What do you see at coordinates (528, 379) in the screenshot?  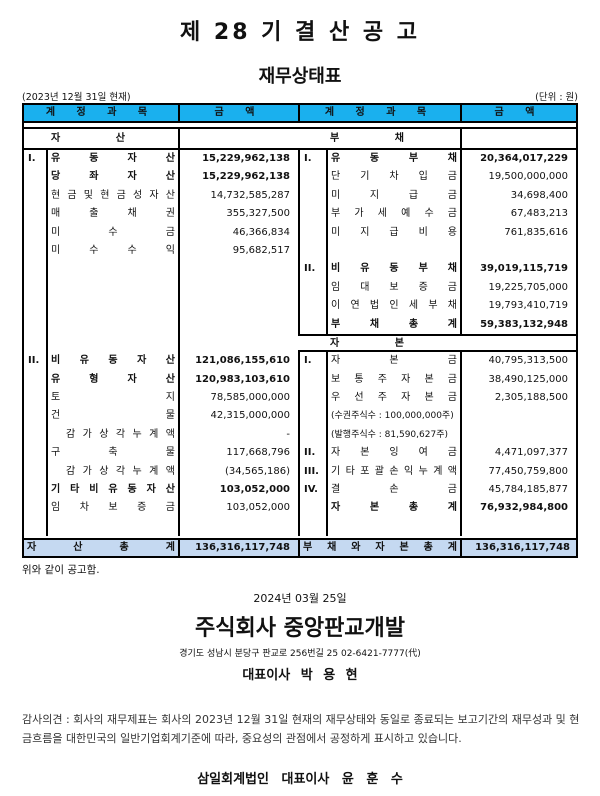 I see `amount-value: 38,490,125,000` at bounding box center [528, 379].